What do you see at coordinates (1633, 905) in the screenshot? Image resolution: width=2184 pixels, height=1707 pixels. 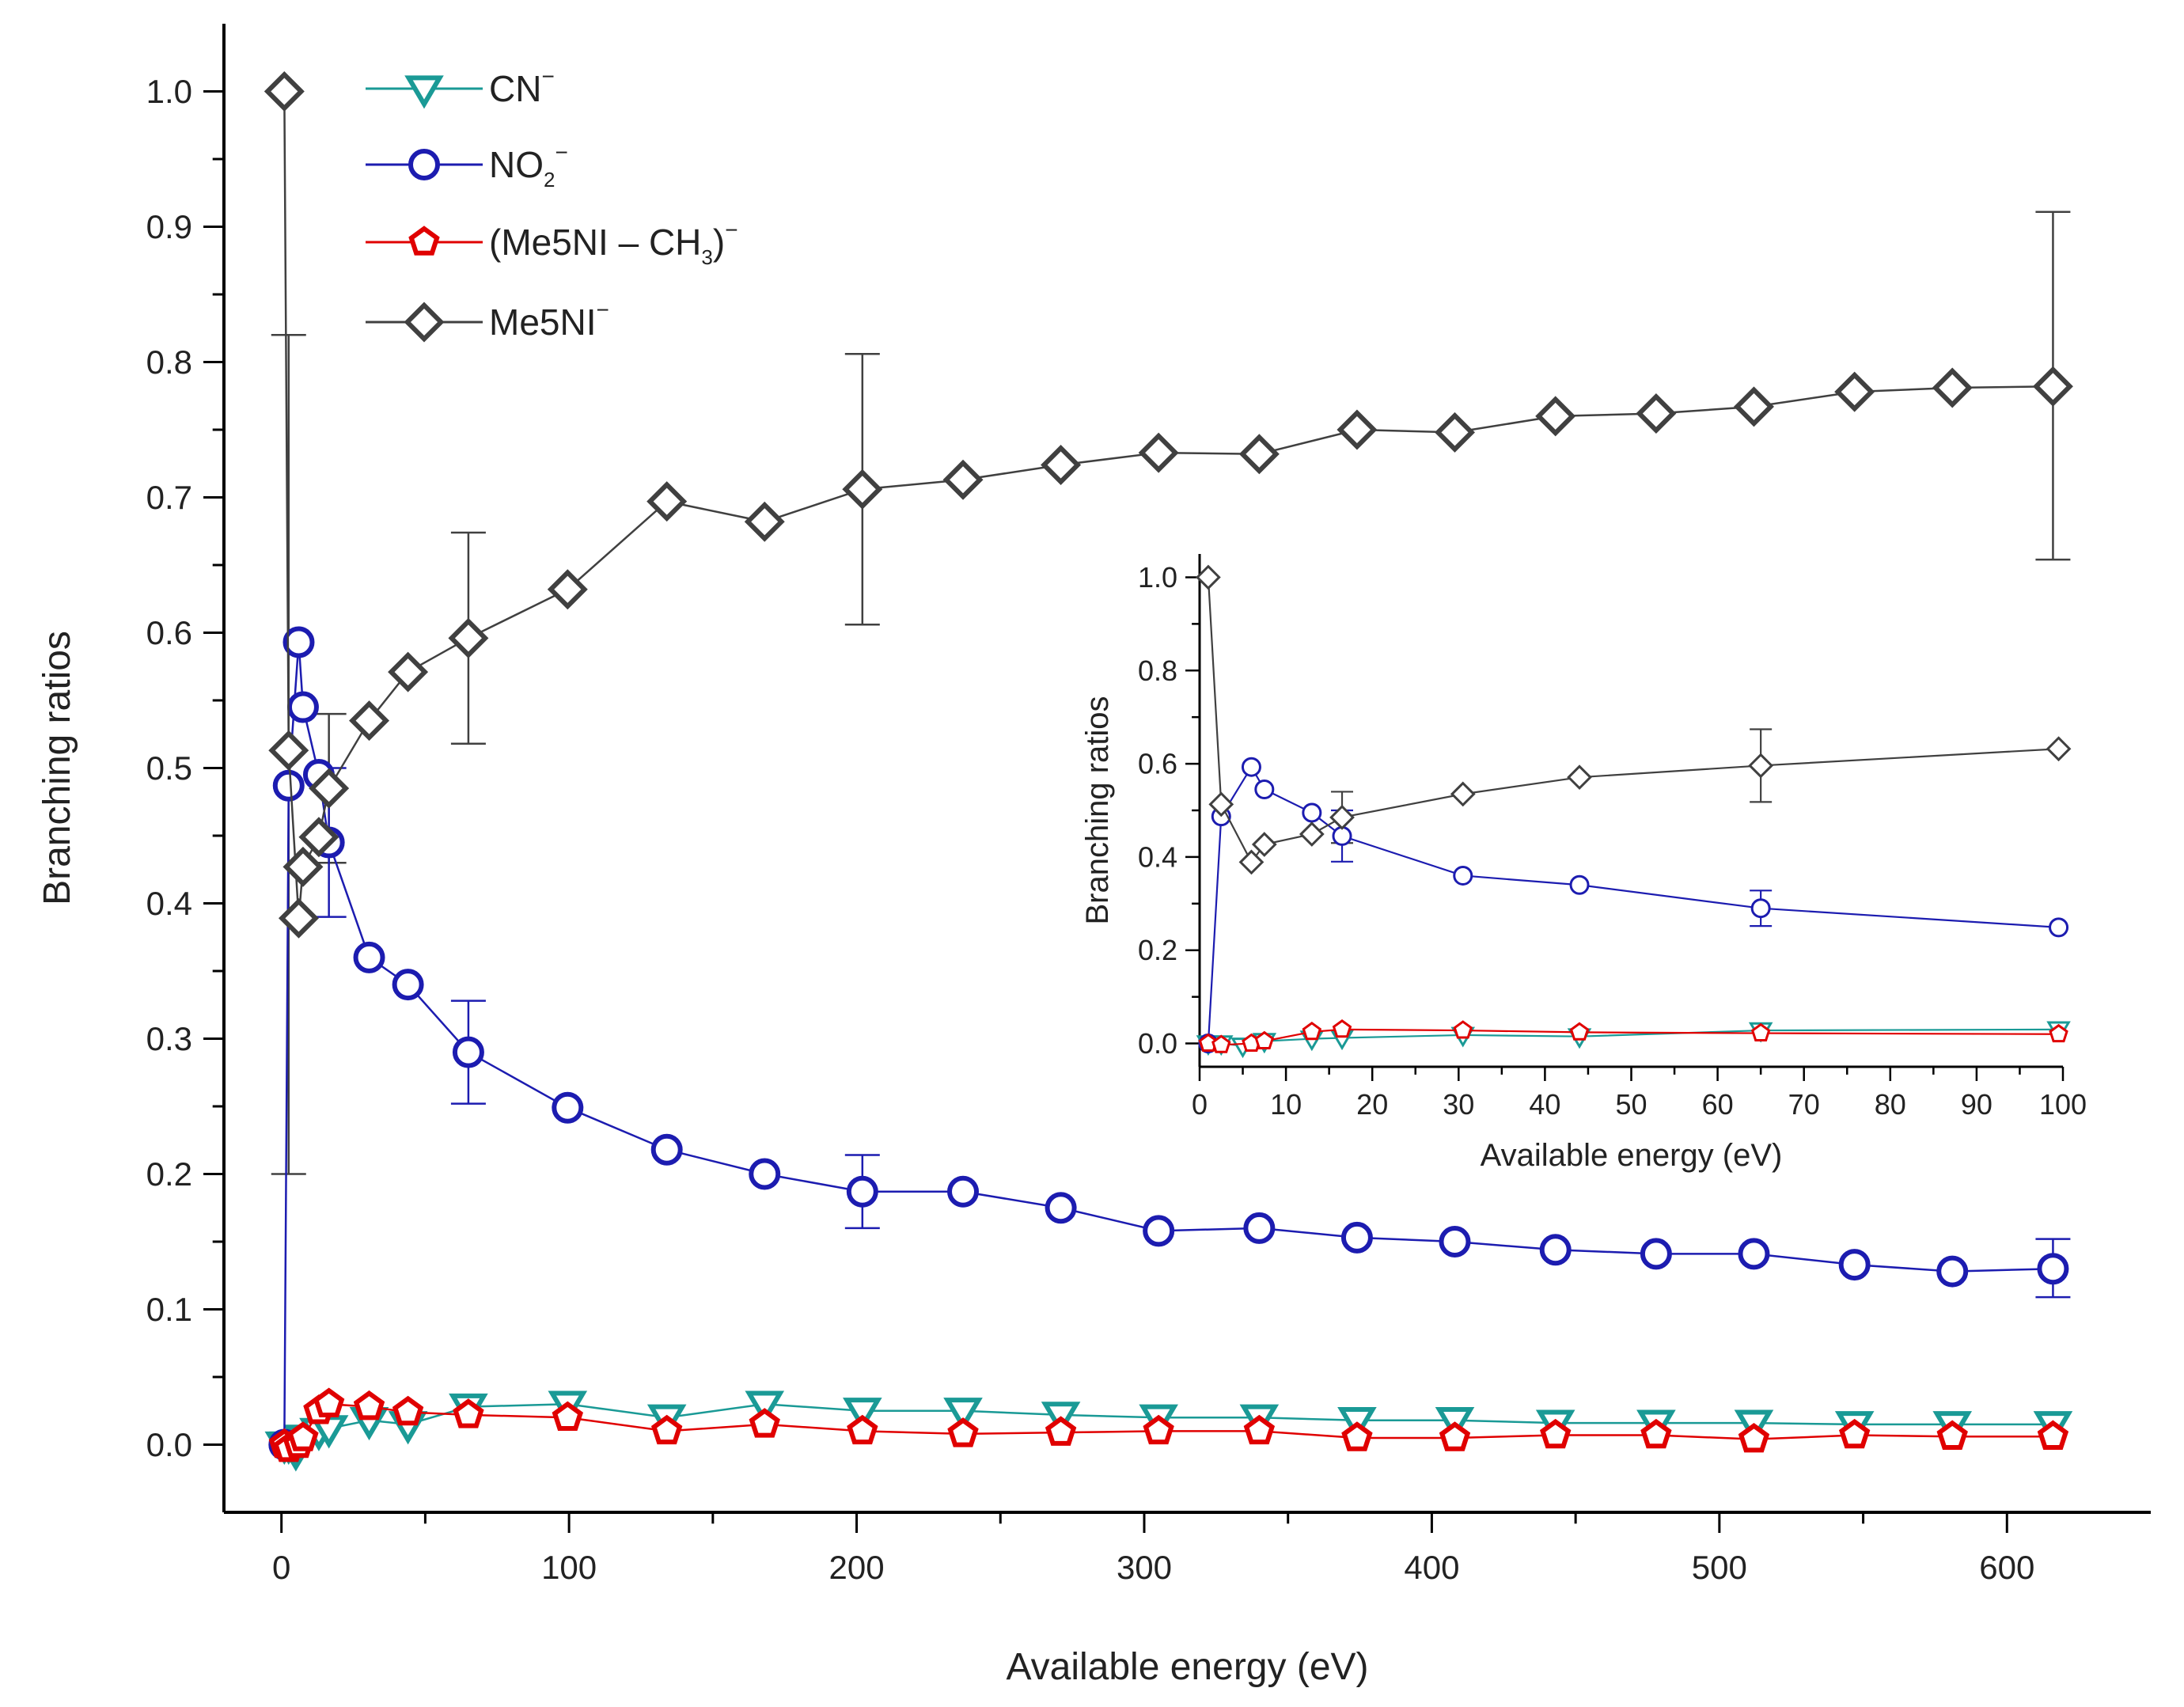 I see `inset-no-line` at bounding box center [1633, 905].